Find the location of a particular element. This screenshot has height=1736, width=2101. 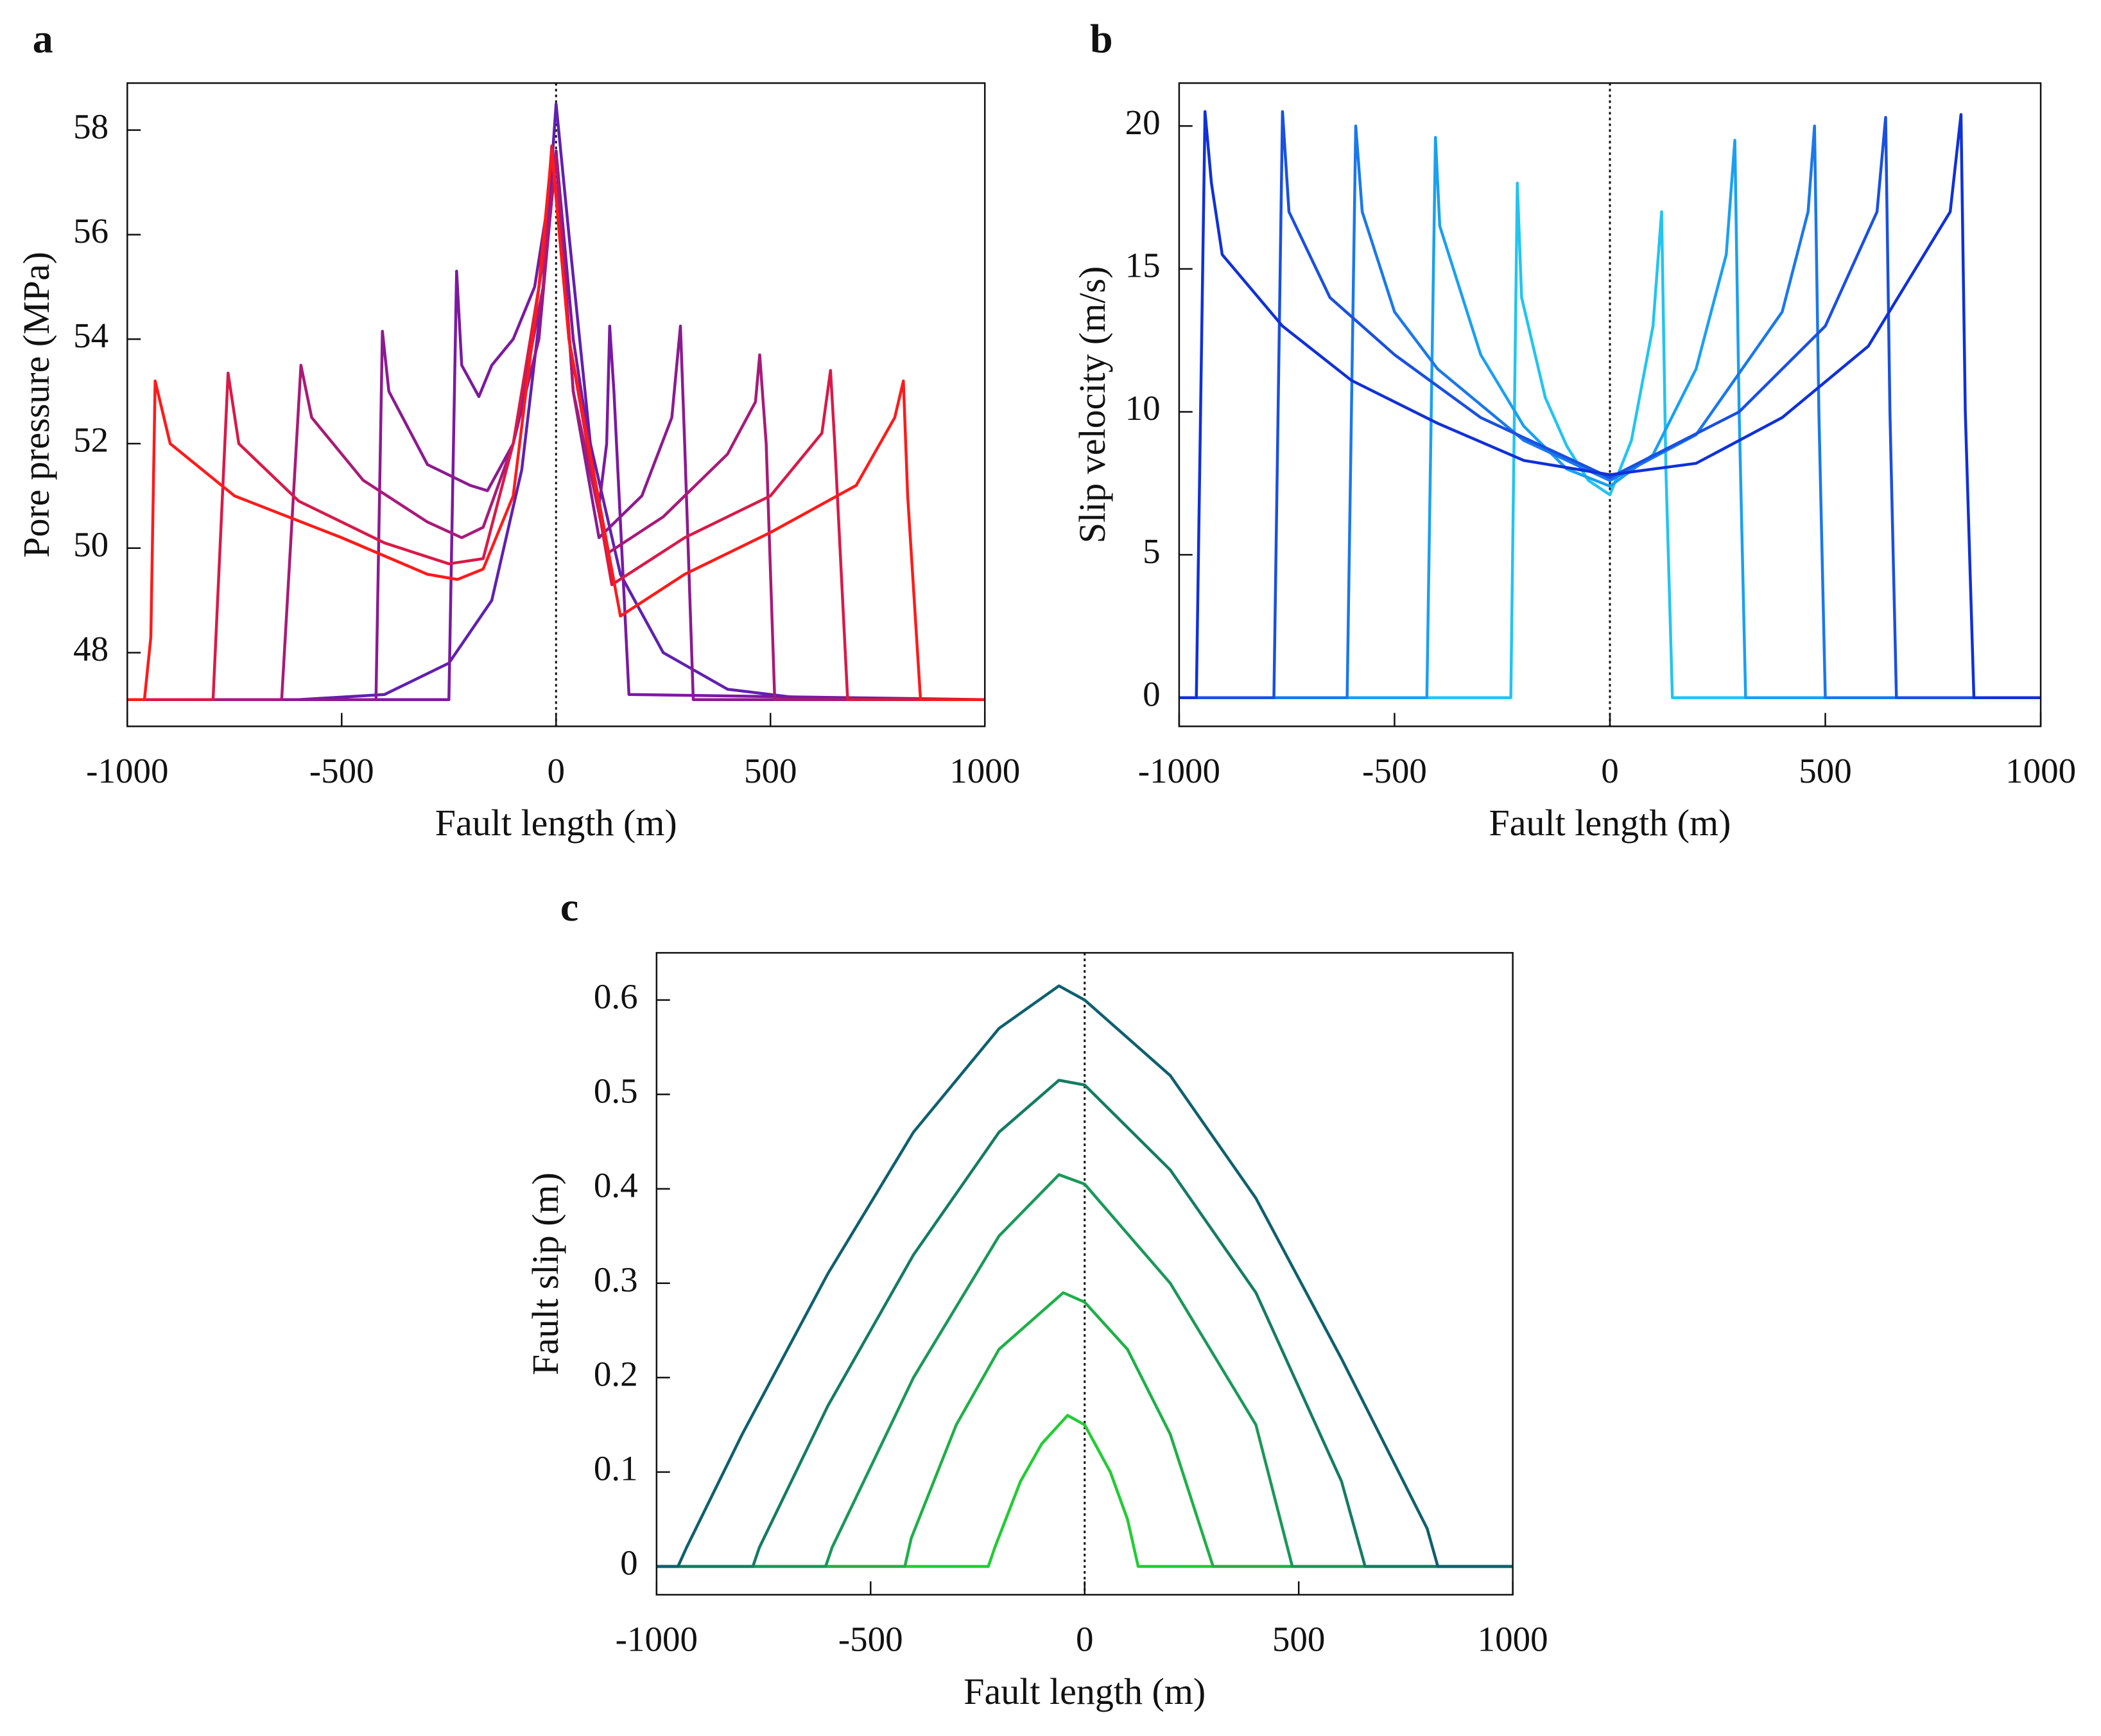

y-tick-label: 0.3 is located at coordinates (616, 1279).